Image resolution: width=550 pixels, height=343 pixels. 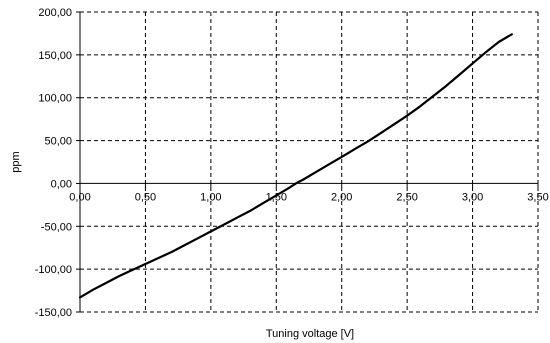 What do you see at coordinates (310, 334) in the screenshot?
I see `x-axis-label: Tuning voltage [V]` at bounding box center [310, 334].